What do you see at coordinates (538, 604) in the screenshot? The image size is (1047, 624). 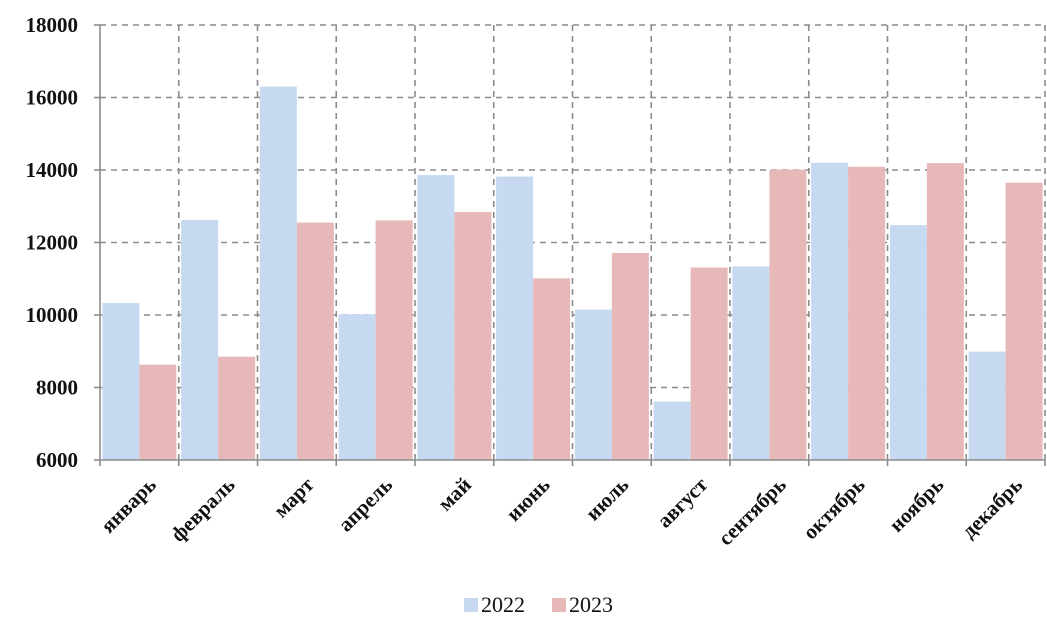 I see `legend: 2022 2023` at bounding box center [538, 604].